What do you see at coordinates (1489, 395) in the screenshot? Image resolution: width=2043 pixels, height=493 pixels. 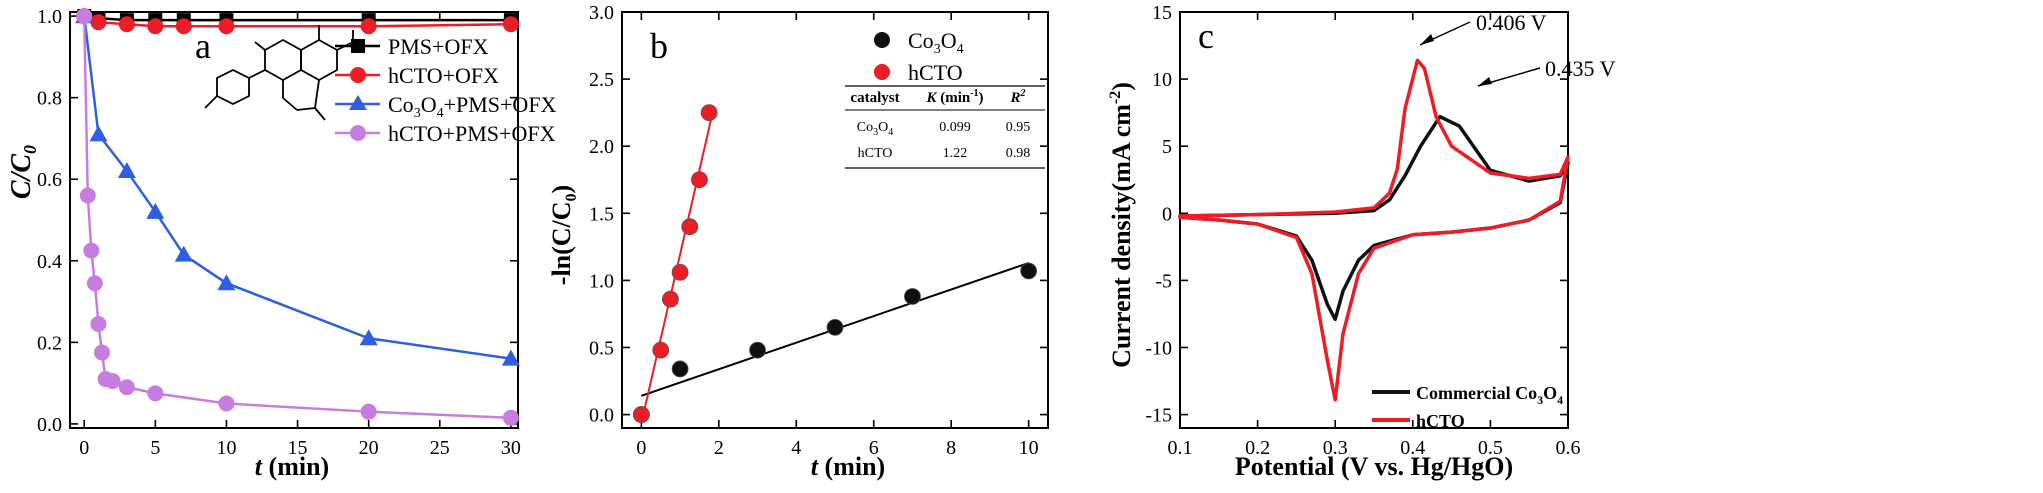 I see `legend-label: Commercial Co3O4` at bounding box center [1489, 395].